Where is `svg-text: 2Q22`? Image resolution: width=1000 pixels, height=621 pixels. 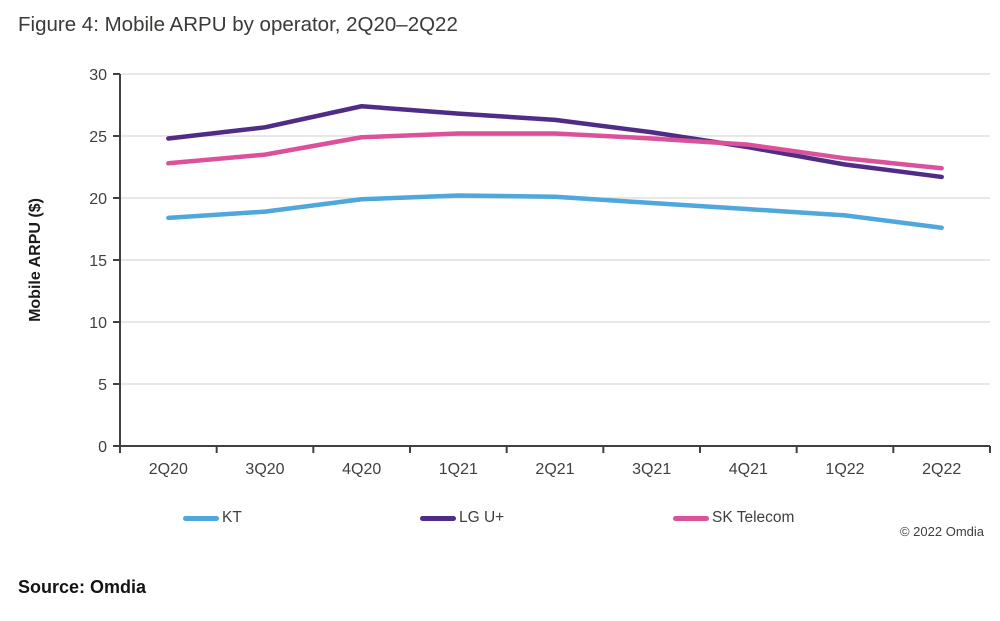
svg-text: 2Q22 is located at coordinates (941, 469).